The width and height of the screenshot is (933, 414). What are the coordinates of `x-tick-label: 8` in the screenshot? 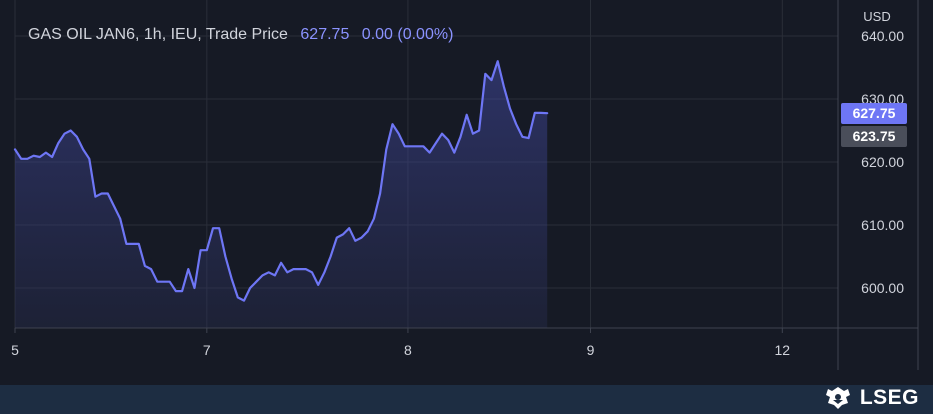 It's located at (408, 350).